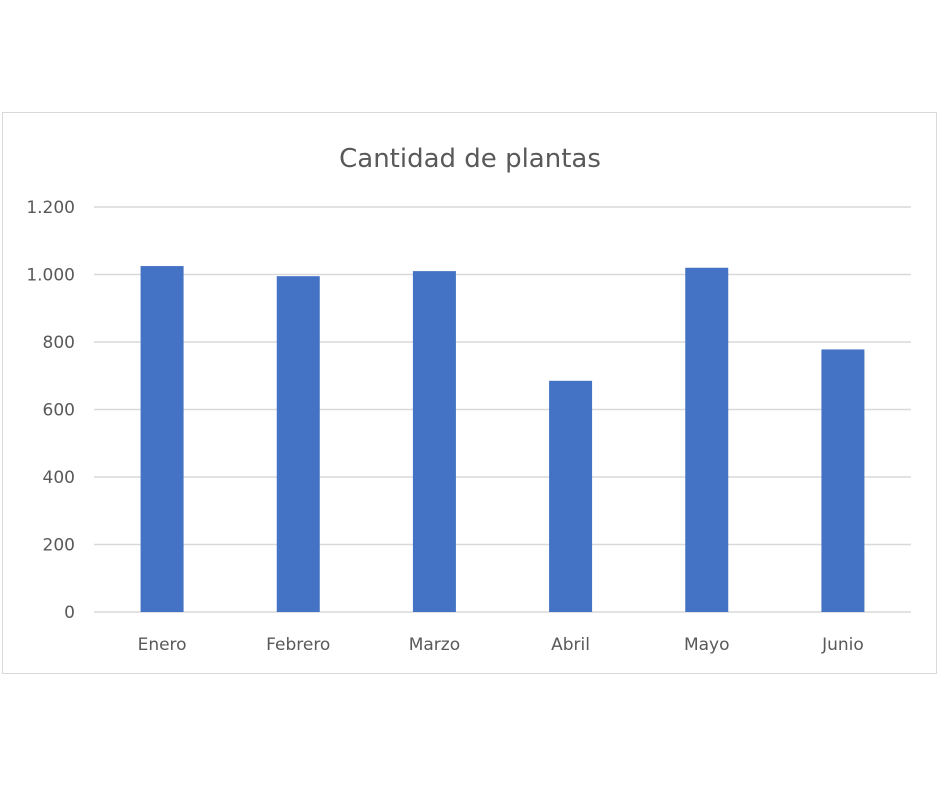 The image size is (940, 788). What do you see at coordinates (570, 645) in the screenshot?
I see `x-tick-label: Abril` at bounding box center [570, 645].